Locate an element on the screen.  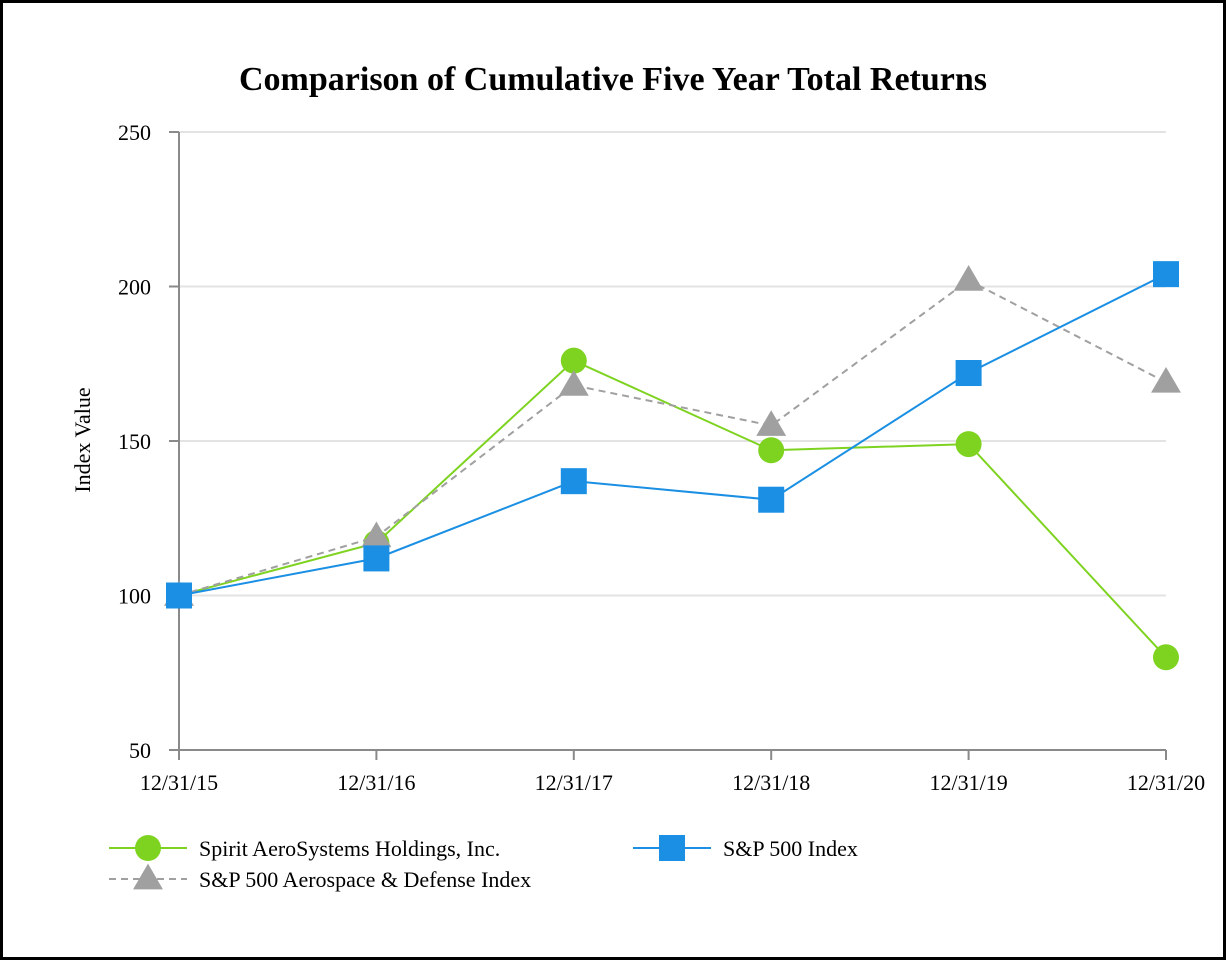
legend-item: S&P 500 Index is located at coordinates (745, 848).